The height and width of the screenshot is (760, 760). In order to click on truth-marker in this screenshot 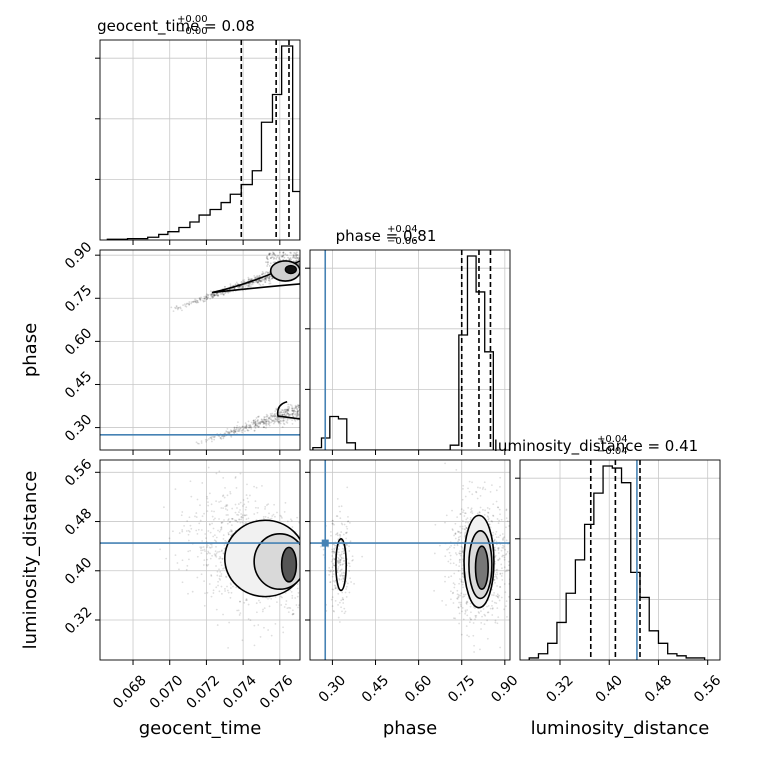, I will do `click(325, 543)`.